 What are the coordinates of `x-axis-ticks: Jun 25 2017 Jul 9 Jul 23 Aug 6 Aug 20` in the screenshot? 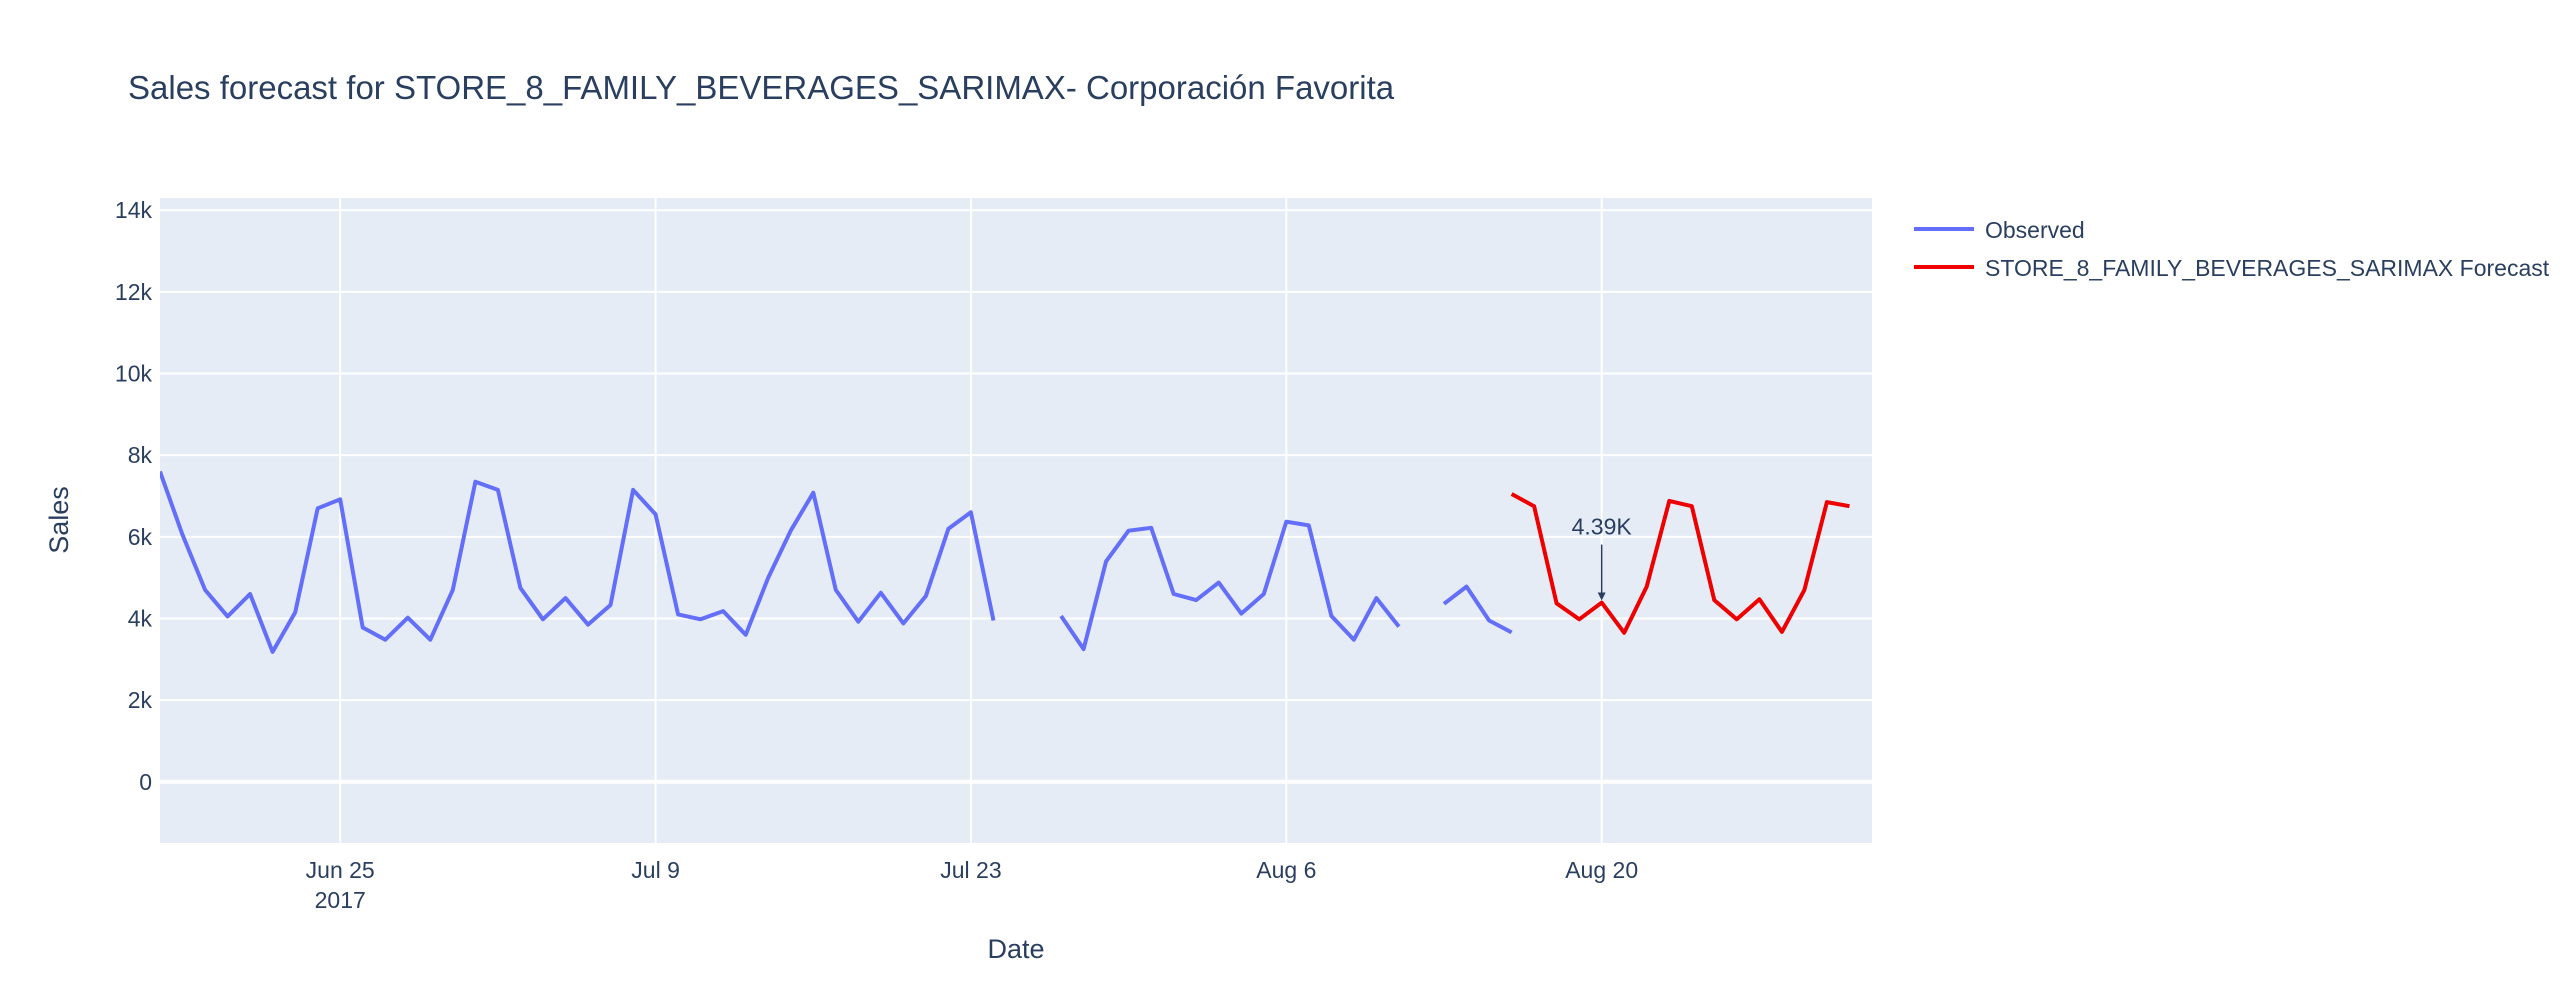 It's located at (972, 885).